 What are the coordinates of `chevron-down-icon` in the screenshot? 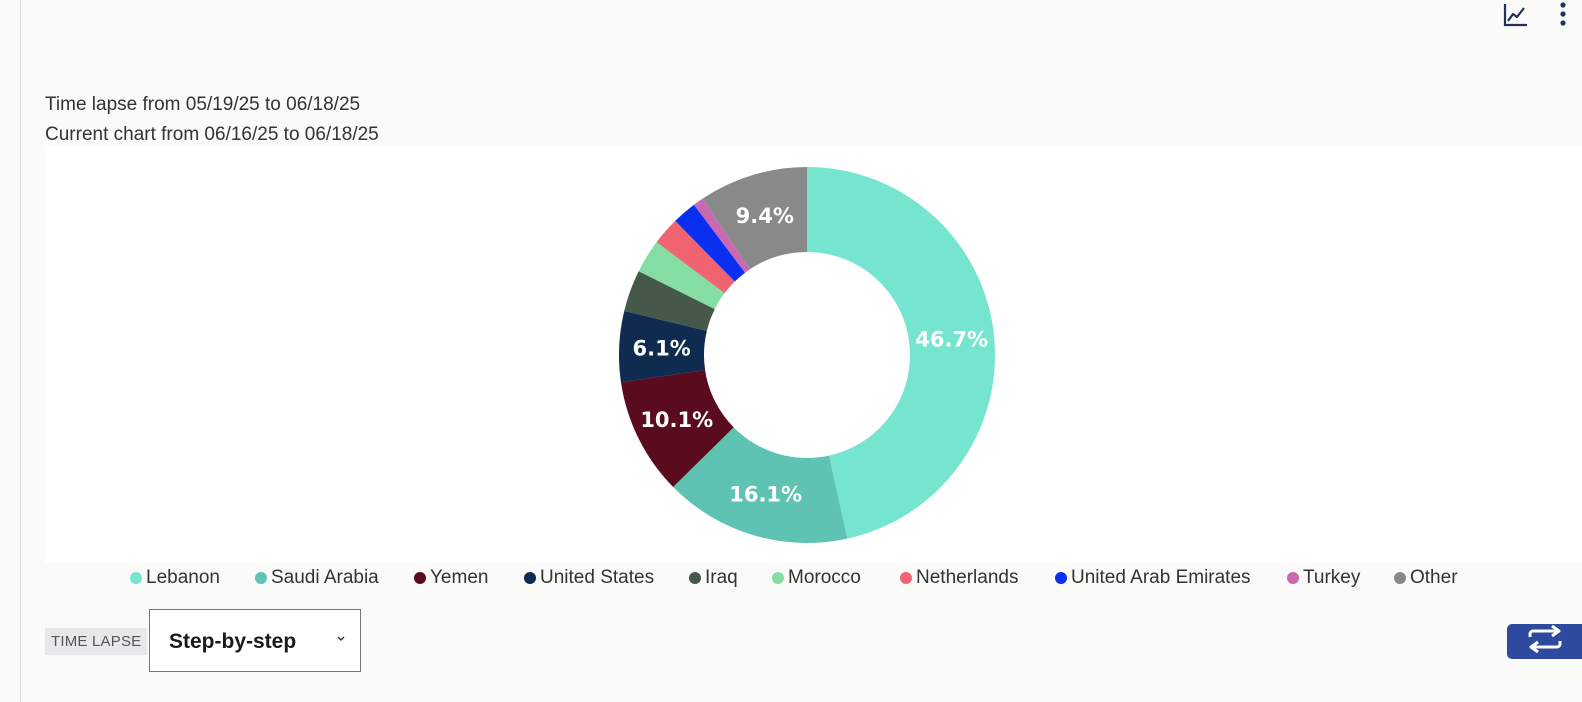 It's located at (341, 638).